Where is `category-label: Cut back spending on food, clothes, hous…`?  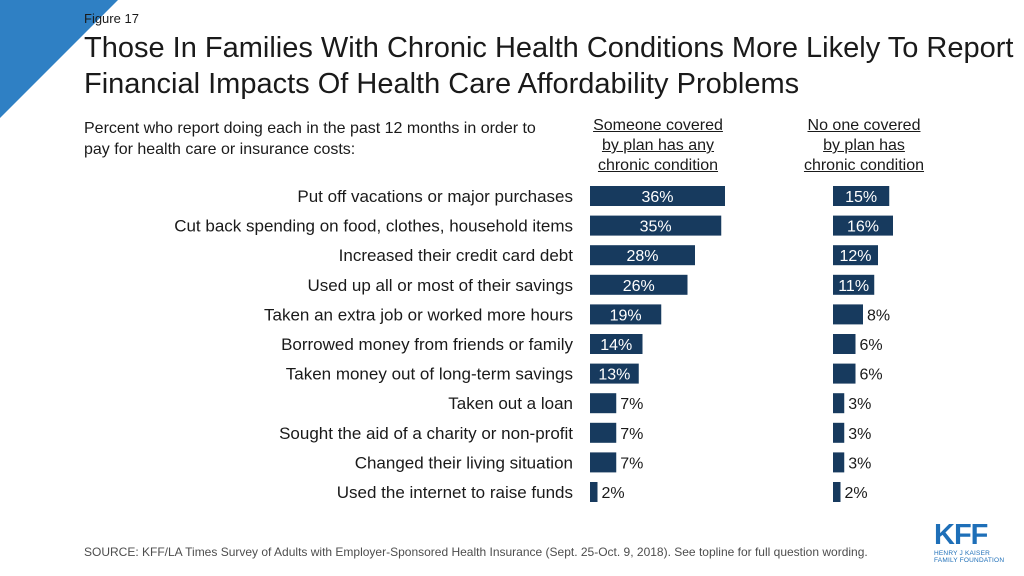 category-label: Cut back spending on food, clothes, hous… is located at coordinates (373, 226).